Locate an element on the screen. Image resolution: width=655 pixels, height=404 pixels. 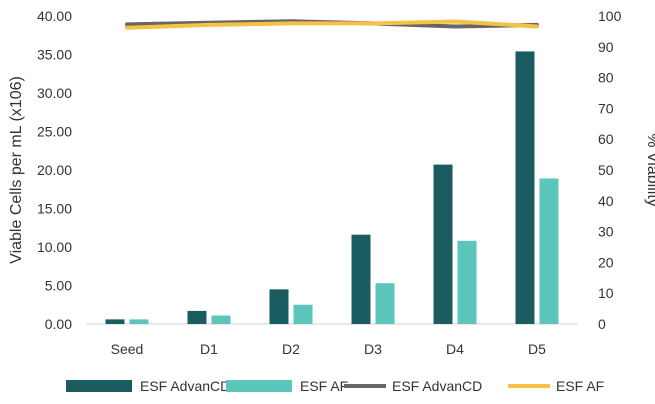
y-left-tick-label: 5.00 is located at coordinates (58, 286).